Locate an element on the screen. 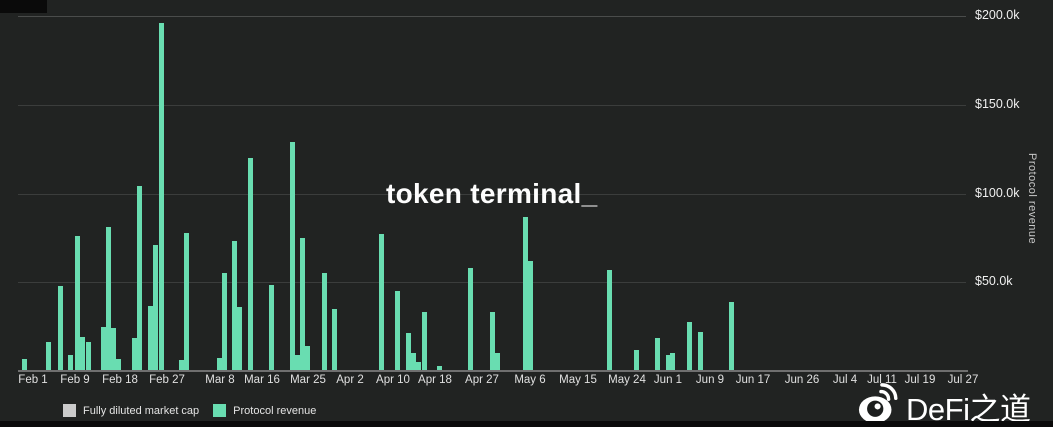 The image size is (1053, 427). legend-swatch-fdmc is located at coordinates (69, 410).